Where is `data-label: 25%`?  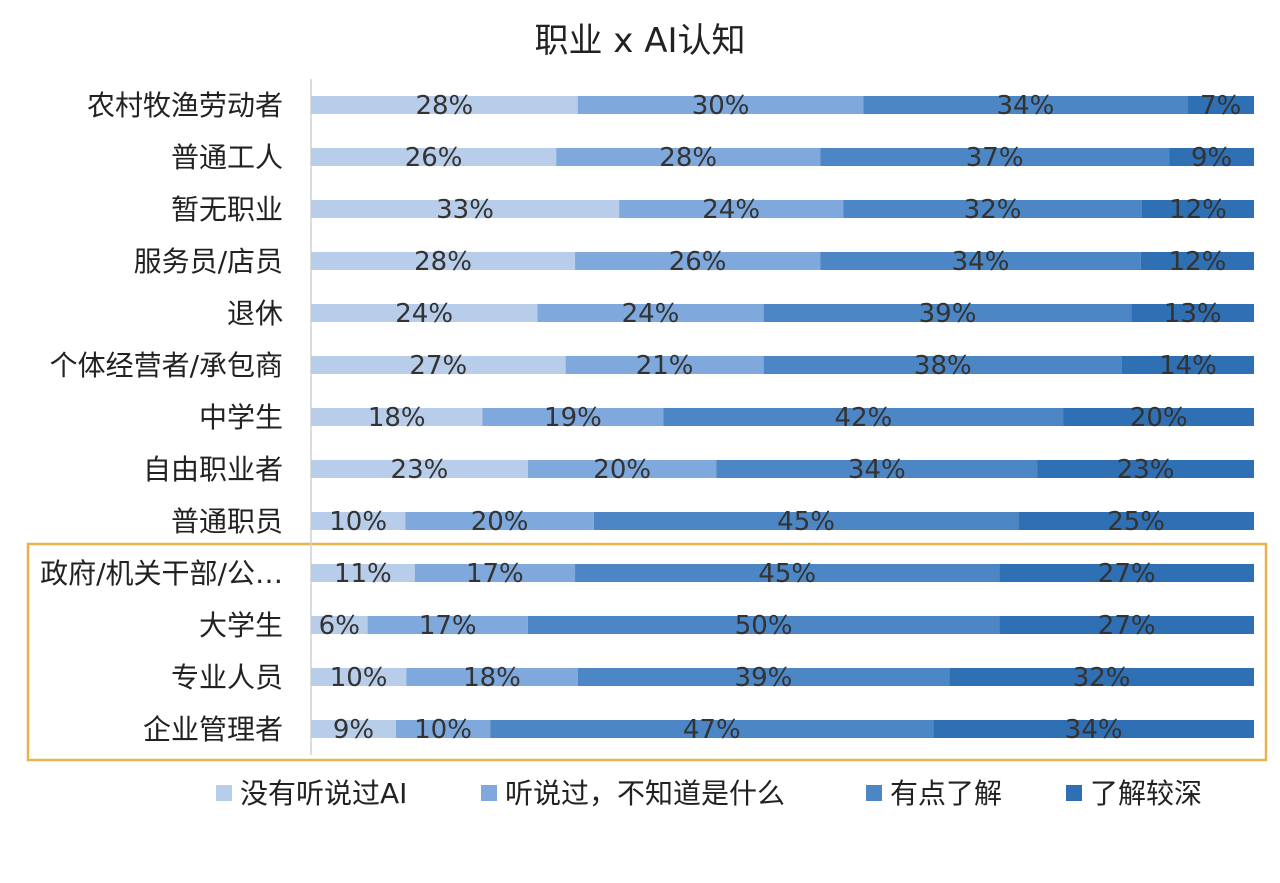 data-label: 25% is located at coordinates (1136, 522).